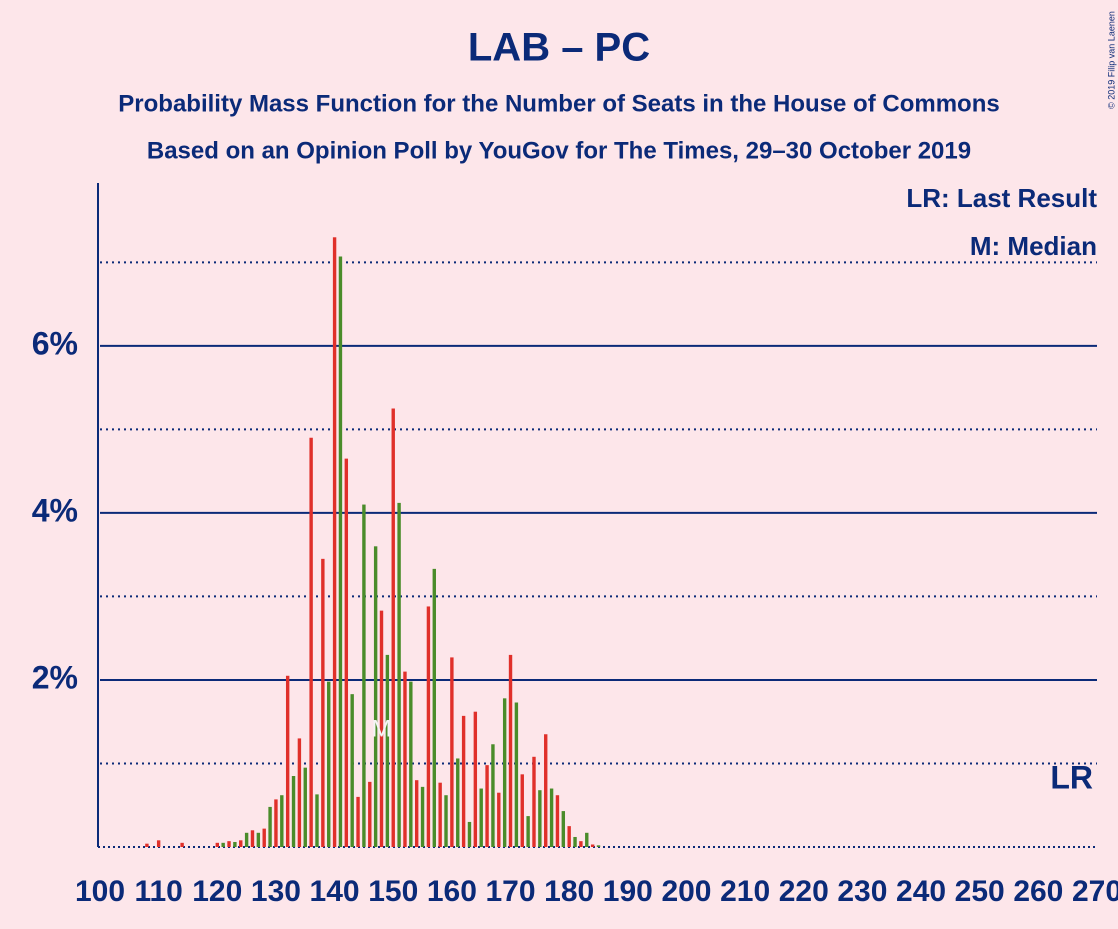  I want to click on y-tick-label: 6%, so click(55, 343).